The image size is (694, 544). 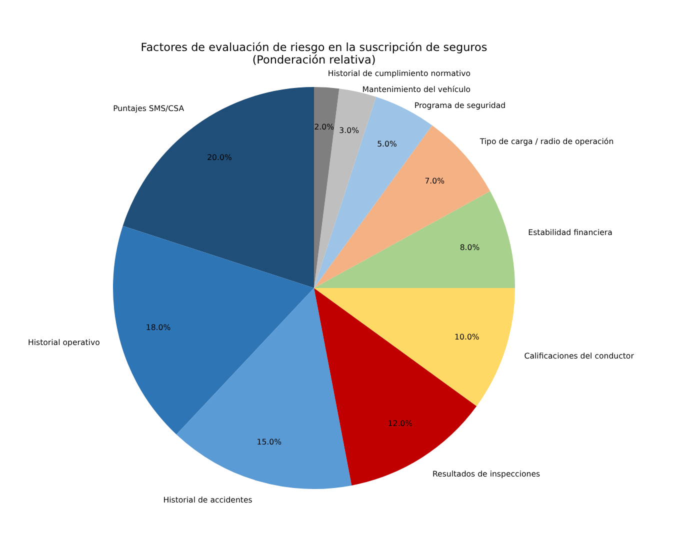 What do you see at coordinates (314, 47) in the screenshot?
I see `chart-title: Factores de evaluación de riesgo en la suscripción de seguros` at bounding box center [314, 47].